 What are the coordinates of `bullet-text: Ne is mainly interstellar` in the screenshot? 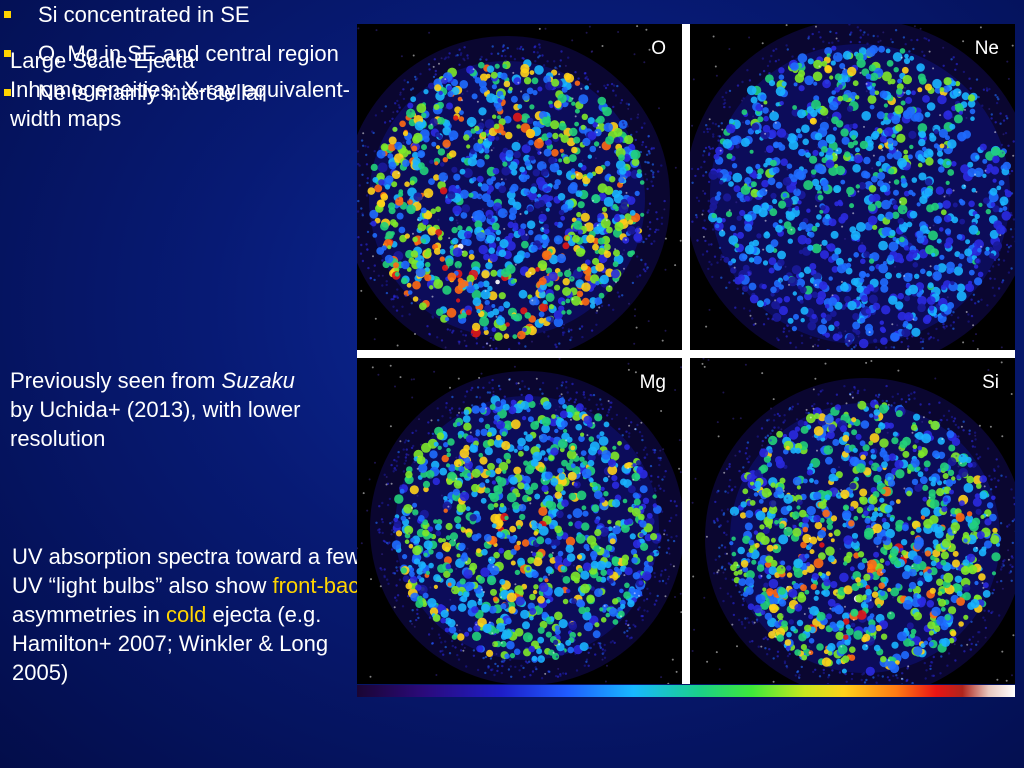 It's located at (152, 92).